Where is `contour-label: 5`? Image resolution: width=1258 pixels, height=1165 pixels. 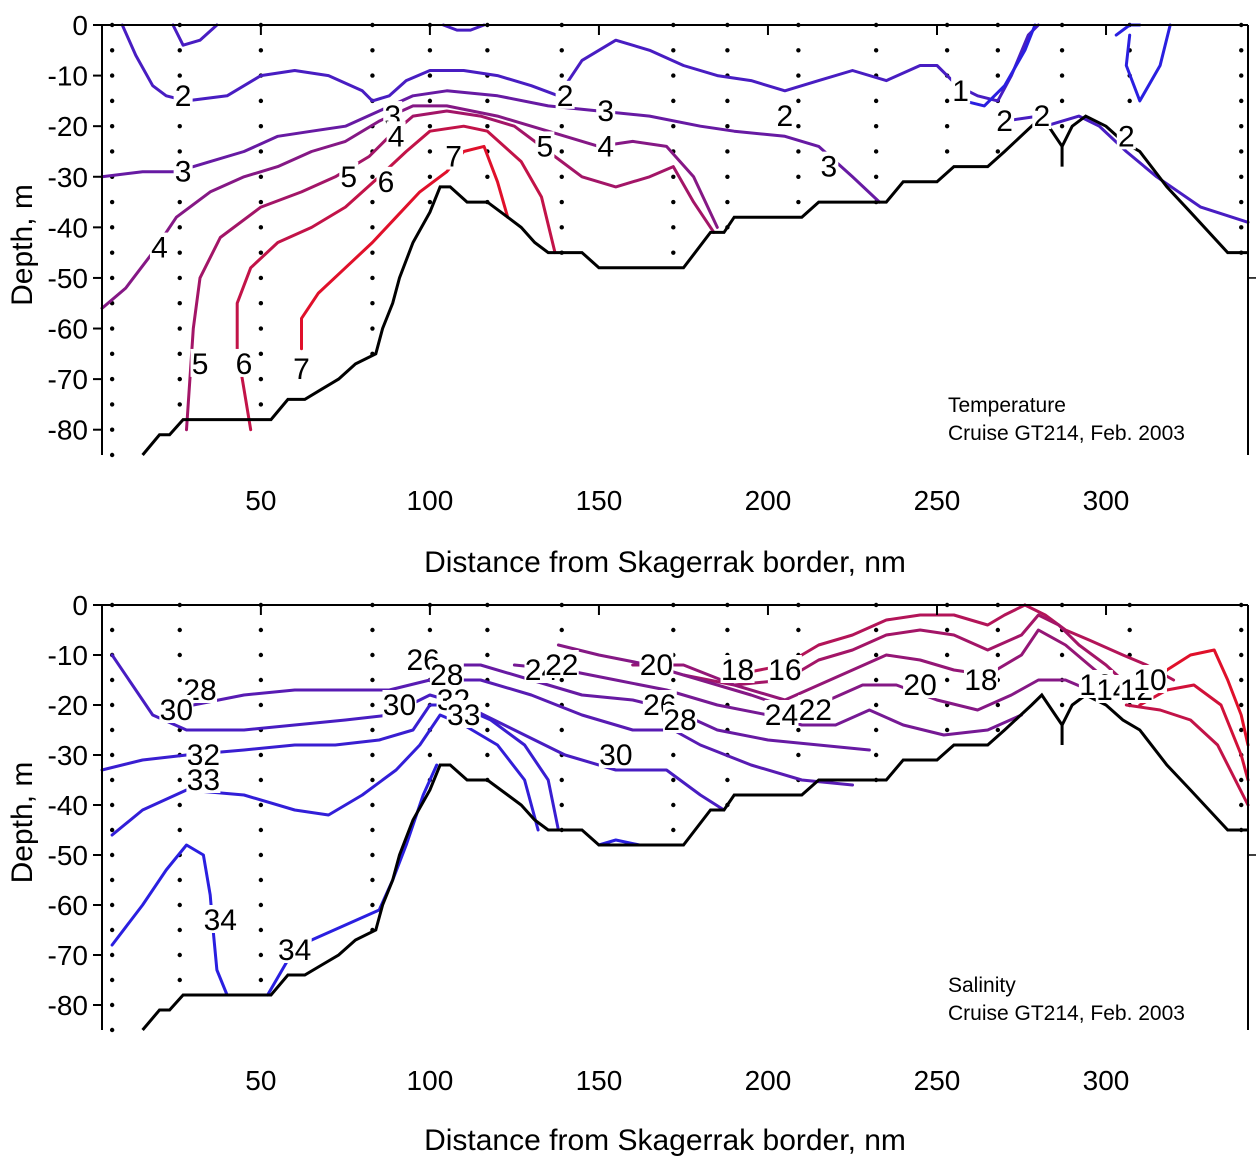
contour-label: 5 is located at coordinates (200, 364).